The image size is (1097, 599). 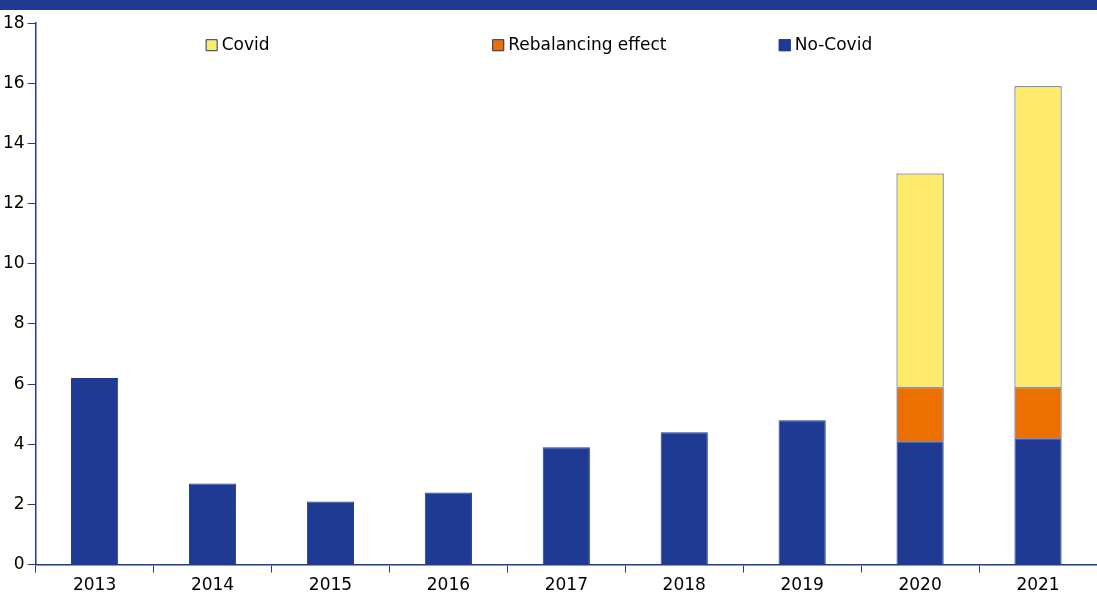 I want to click on y-tick-label: 8, so click(x=19, y=322).